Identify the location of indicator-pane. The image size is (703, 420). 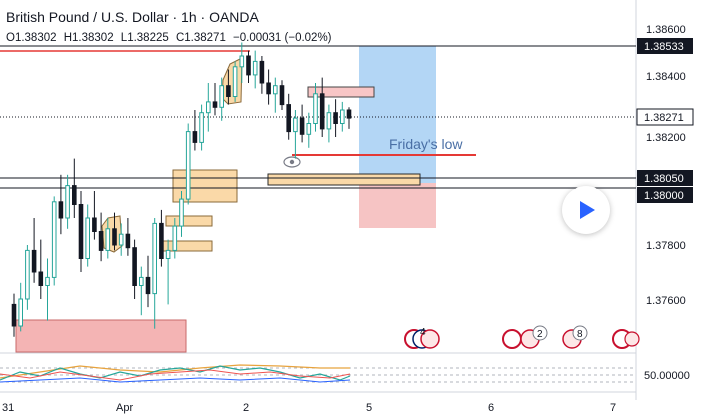
(318, 373).